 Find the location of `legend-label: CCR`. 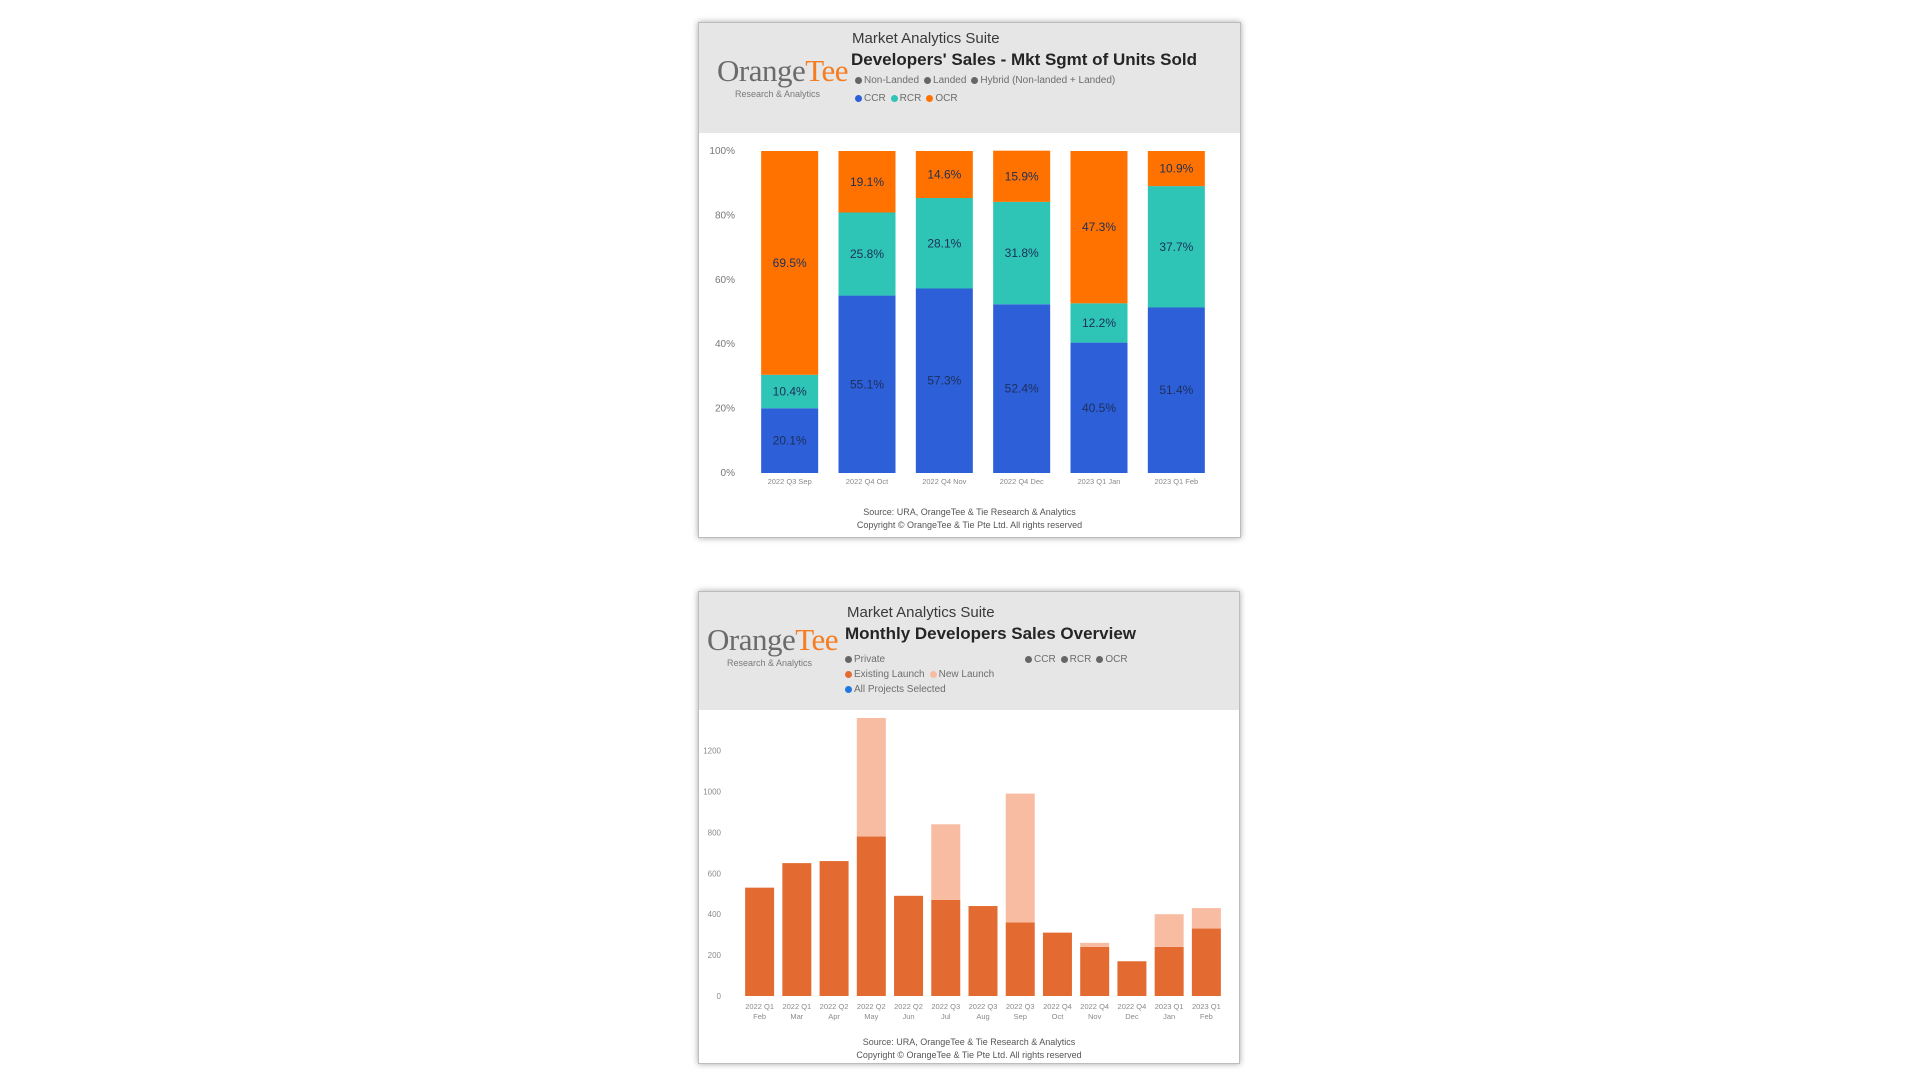

legend-label: CCR is located at coordinates (875, 98).